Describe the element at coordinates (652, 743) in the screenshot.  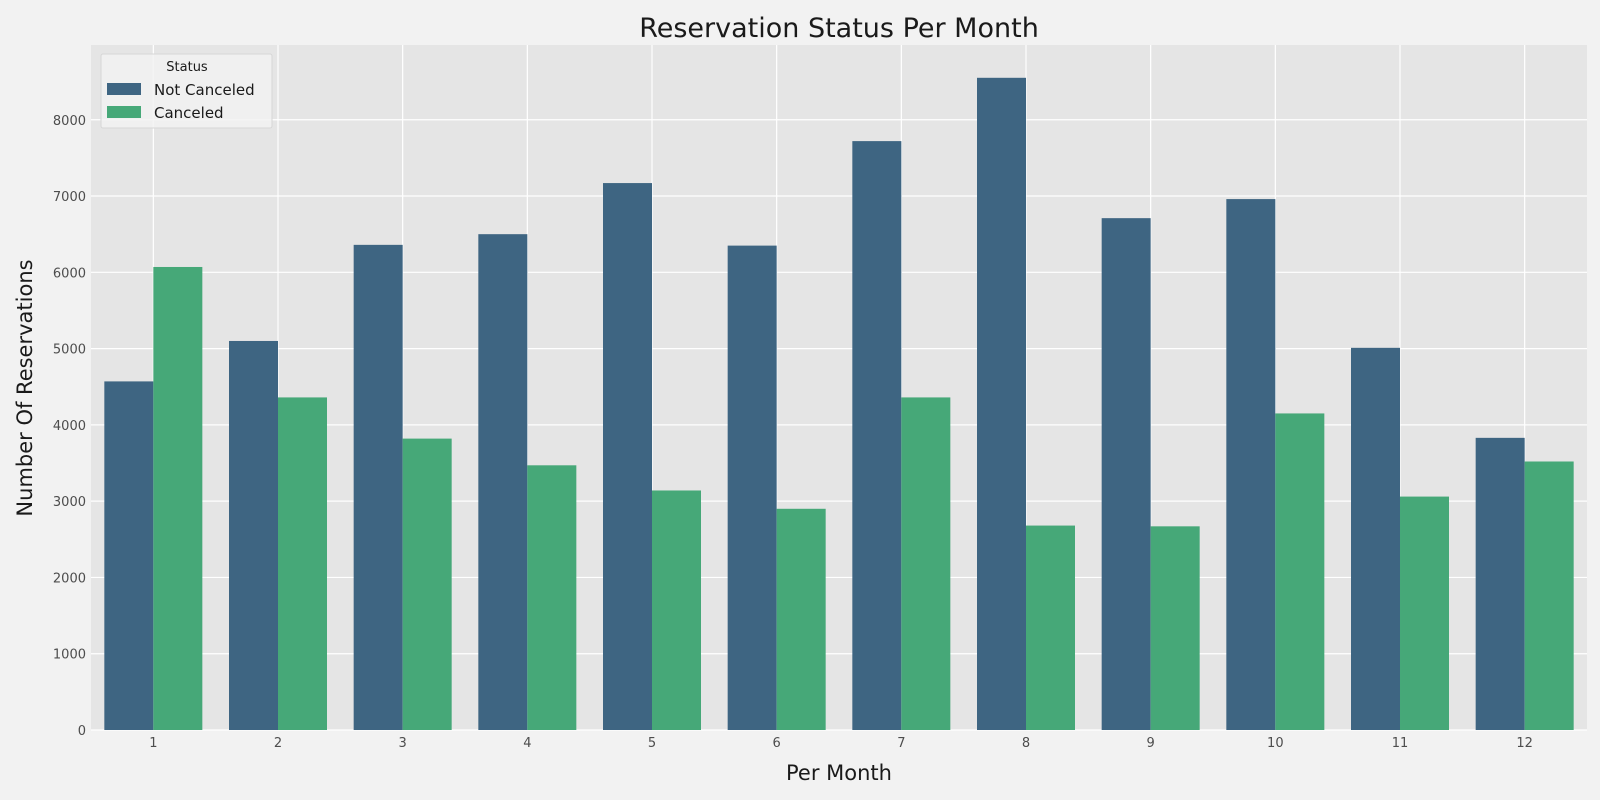
I see `x-tick-label: 5` at that location.